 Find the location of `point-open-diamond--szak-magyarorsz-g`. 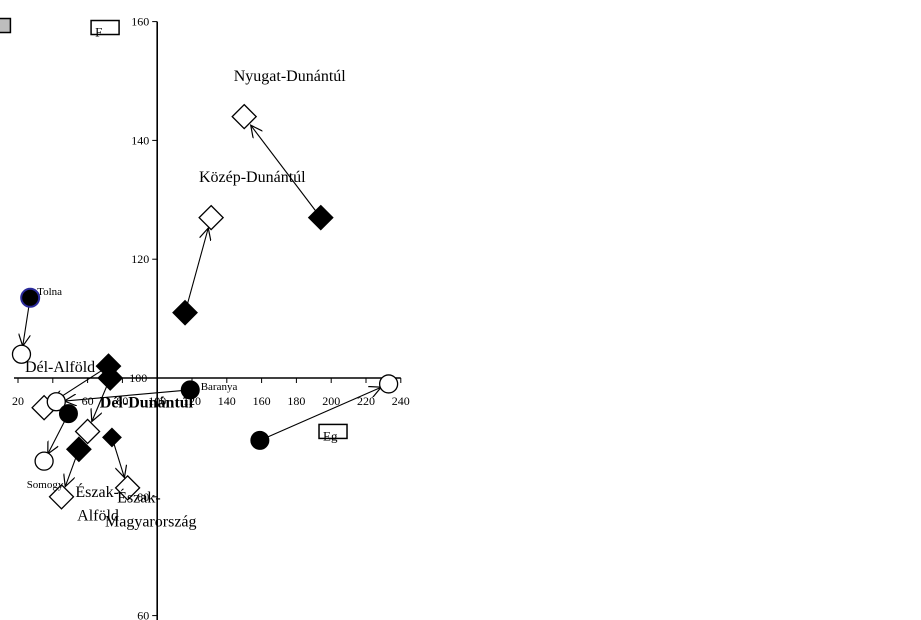

point-open-diamond--szak-magyarorsz-g is located at coordinates (127, 487).